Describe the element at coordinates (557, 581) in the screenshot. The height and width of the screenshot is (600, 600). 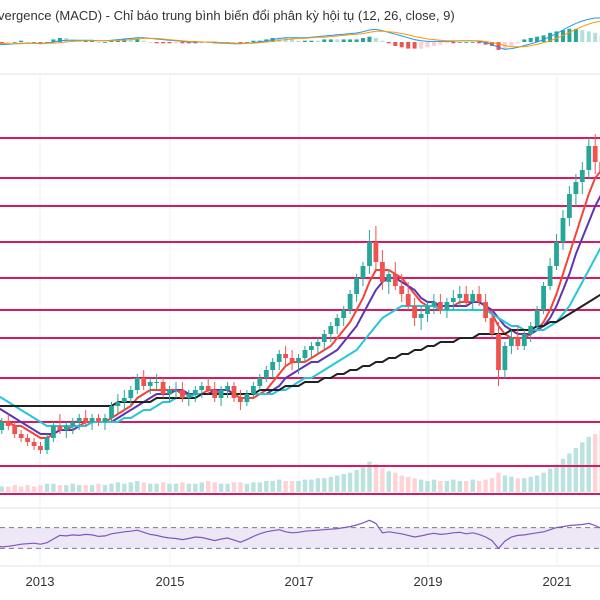
I see `x-tick-2021: 2021` at that location.